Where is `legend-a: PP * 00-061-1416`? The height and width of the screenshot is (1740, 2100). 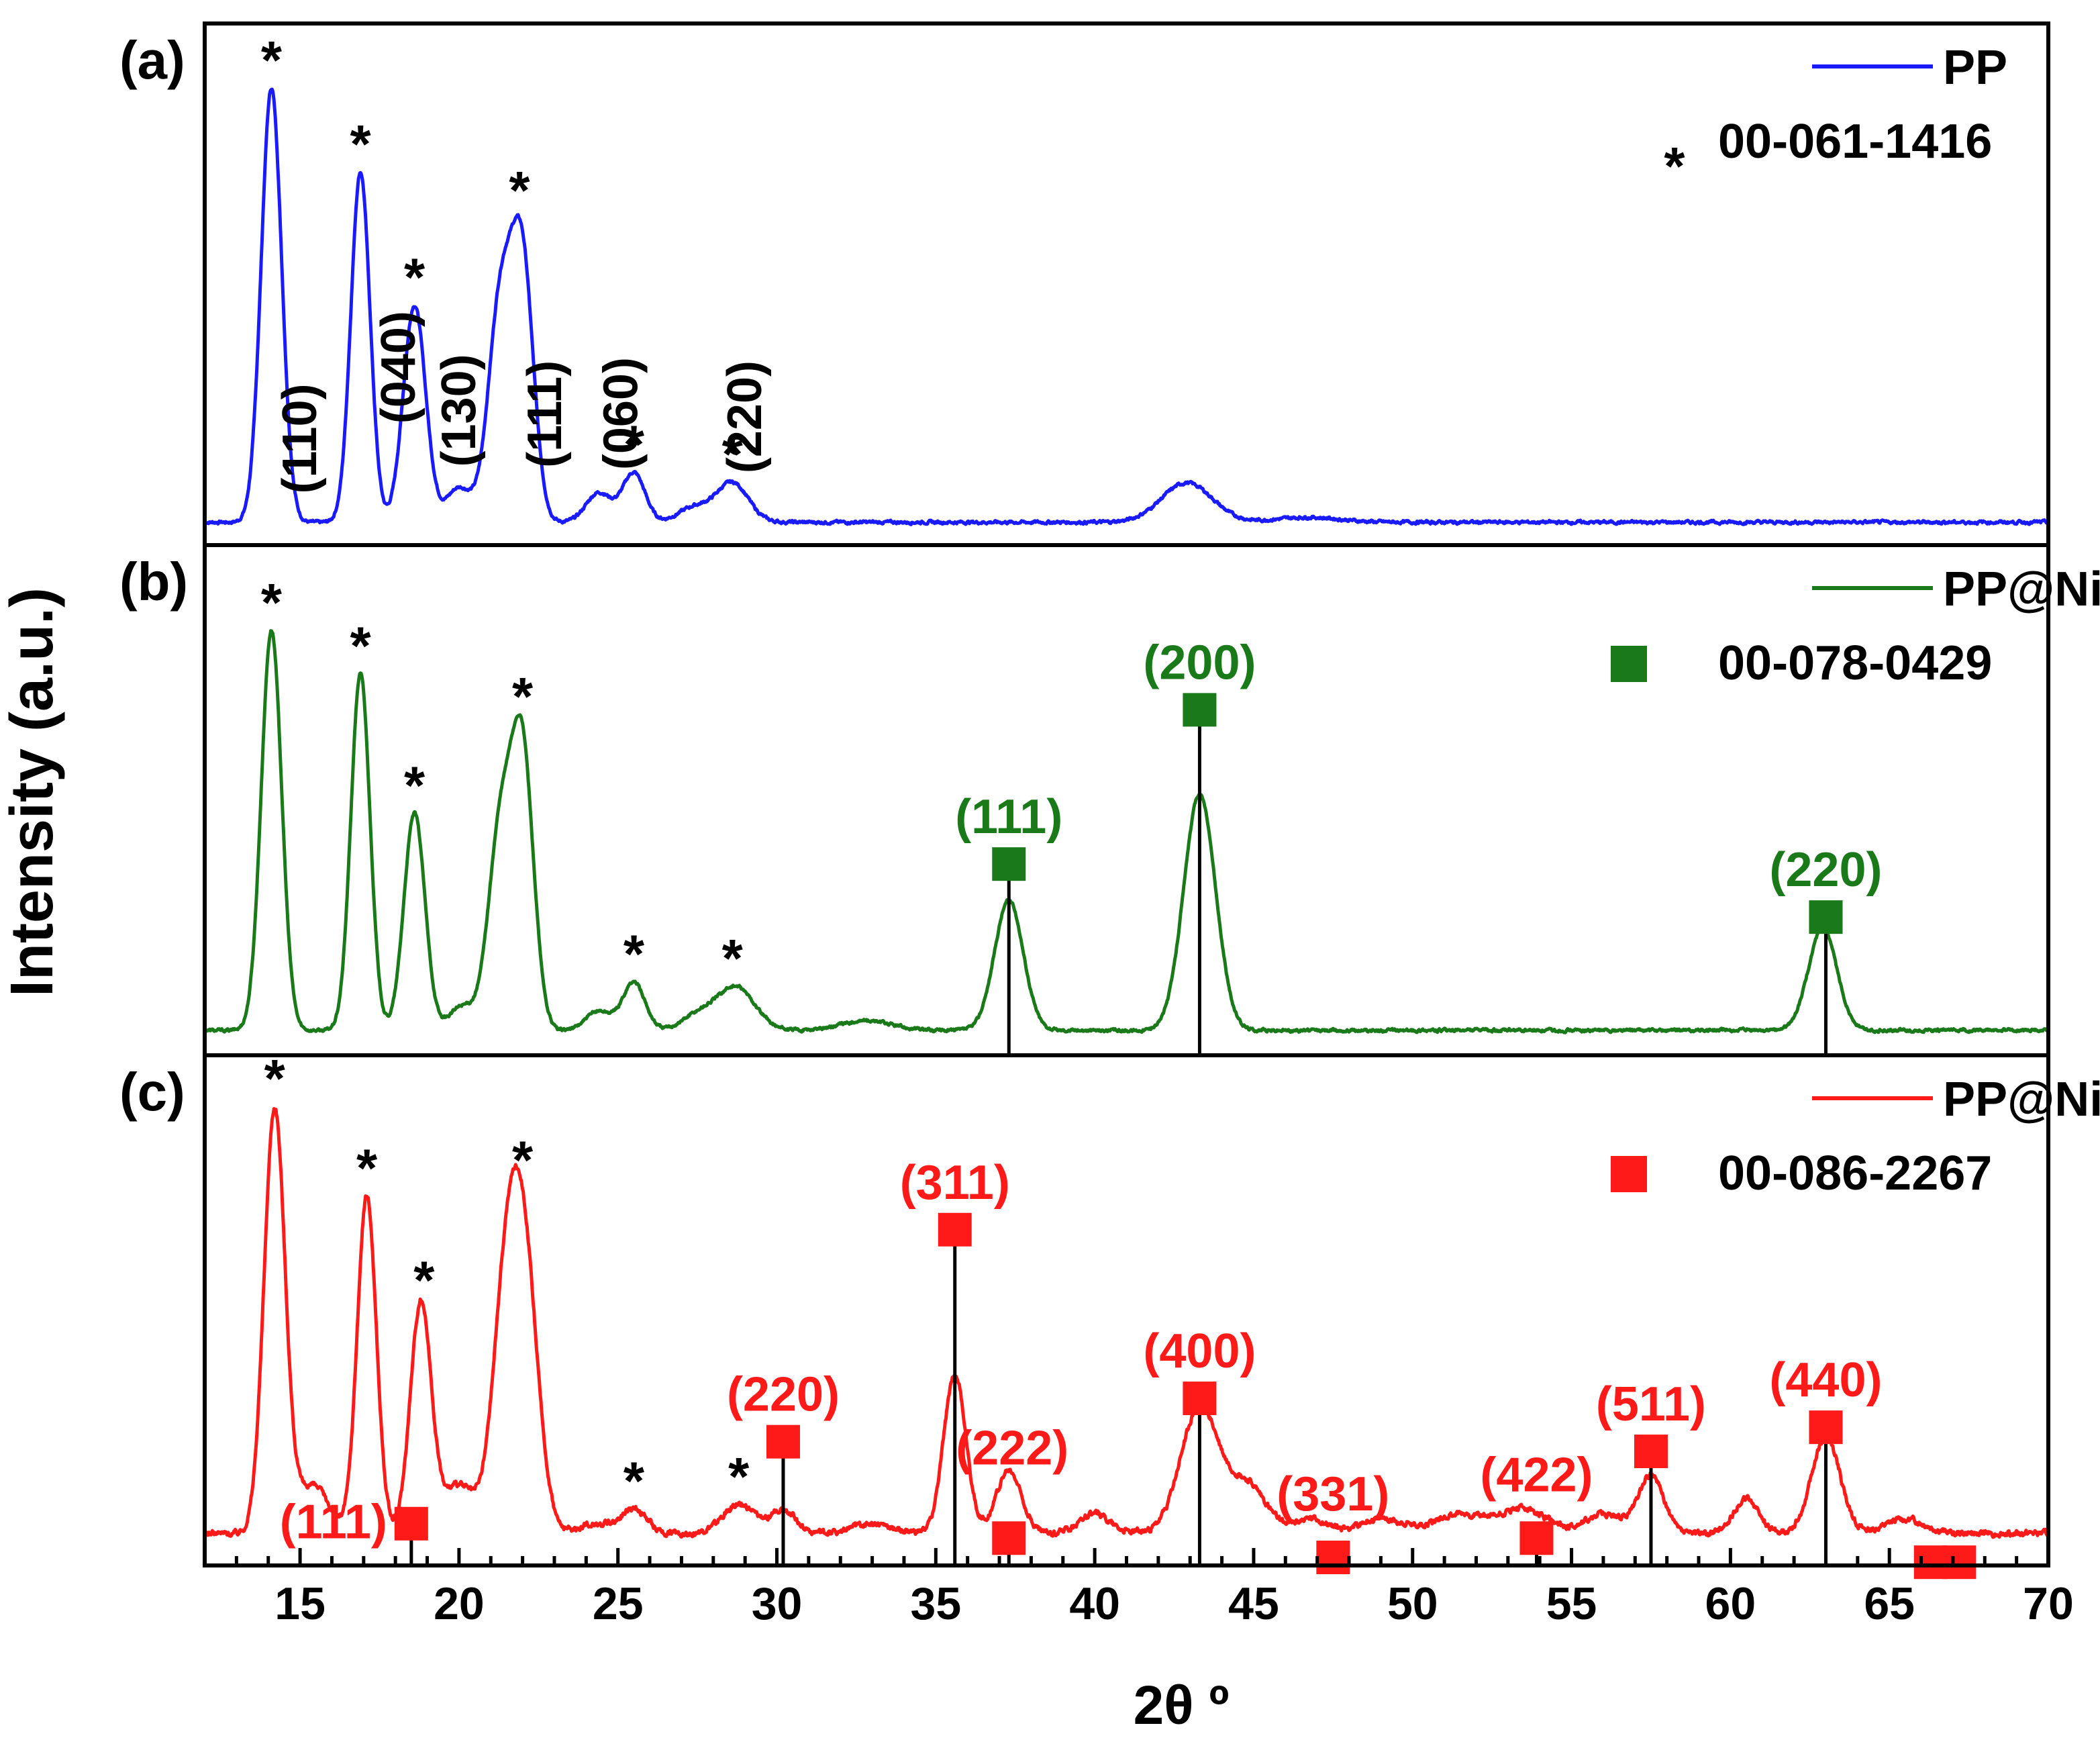
legend-a: PP * 00-061-1416 is located at coordinates (1835, 118).